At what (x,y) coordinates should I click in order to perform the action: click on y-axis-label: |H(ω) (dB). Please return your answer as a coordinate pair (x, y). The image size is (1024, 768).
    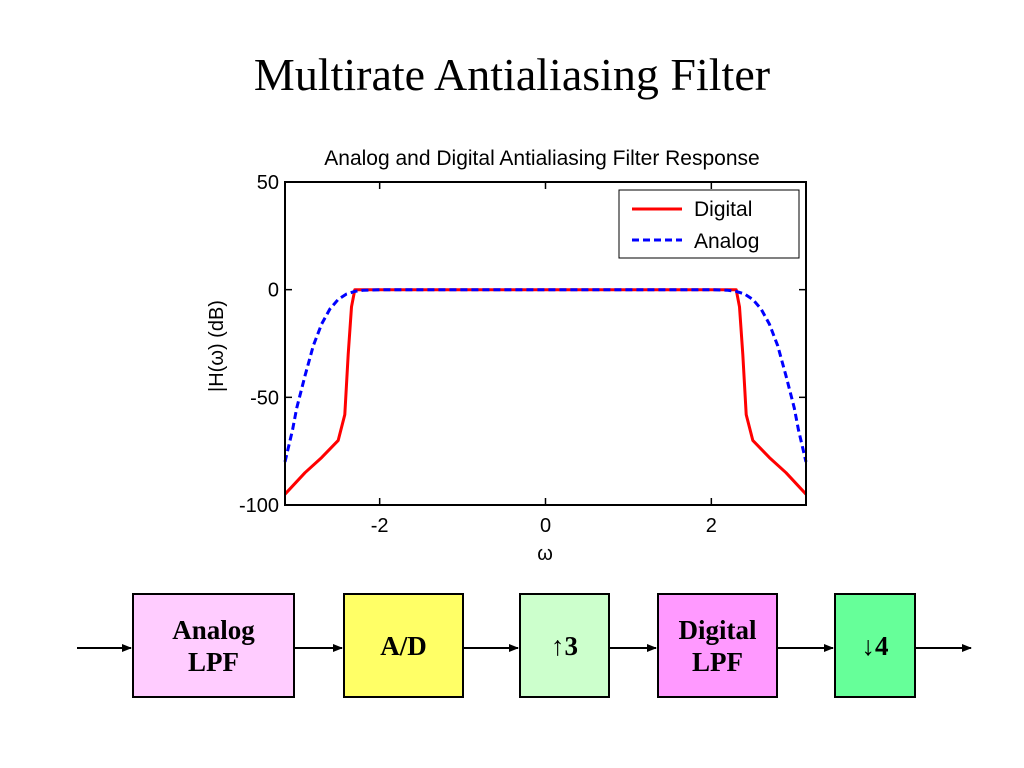
    Looking at the image, I should click on (217, 346).